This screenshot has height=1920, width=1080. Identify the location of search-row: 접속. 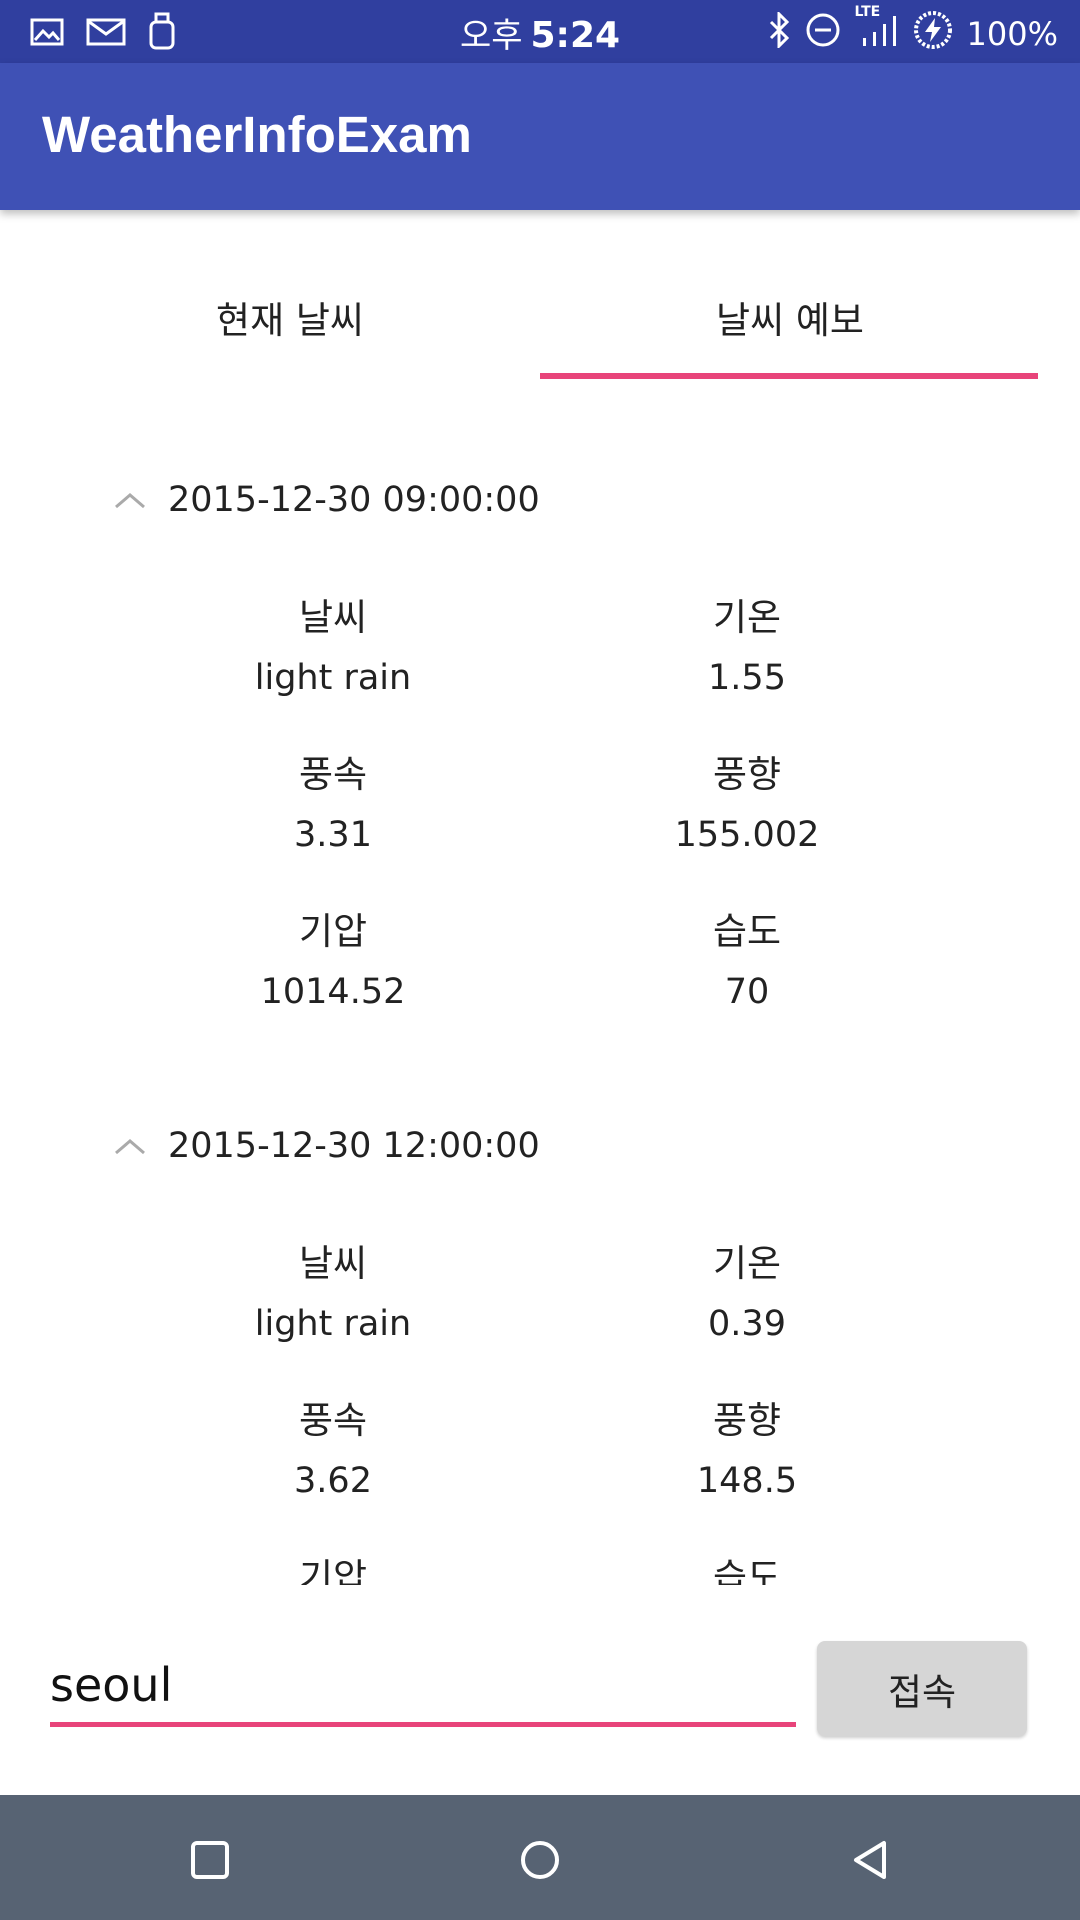
(540, 1690).